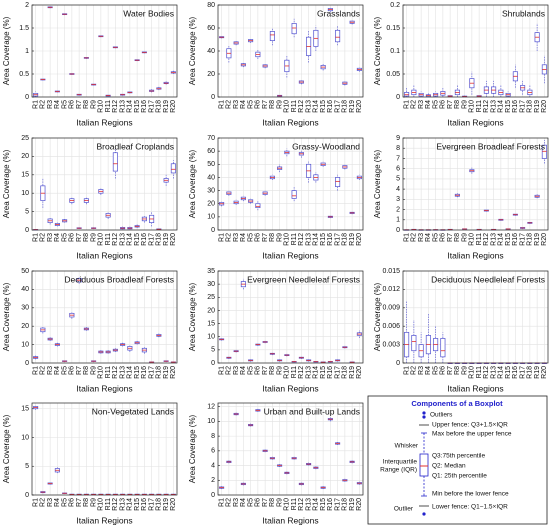 This screenshot has height=526, width=550. I want to click on y-tick-label: 20, so click(211, 204).